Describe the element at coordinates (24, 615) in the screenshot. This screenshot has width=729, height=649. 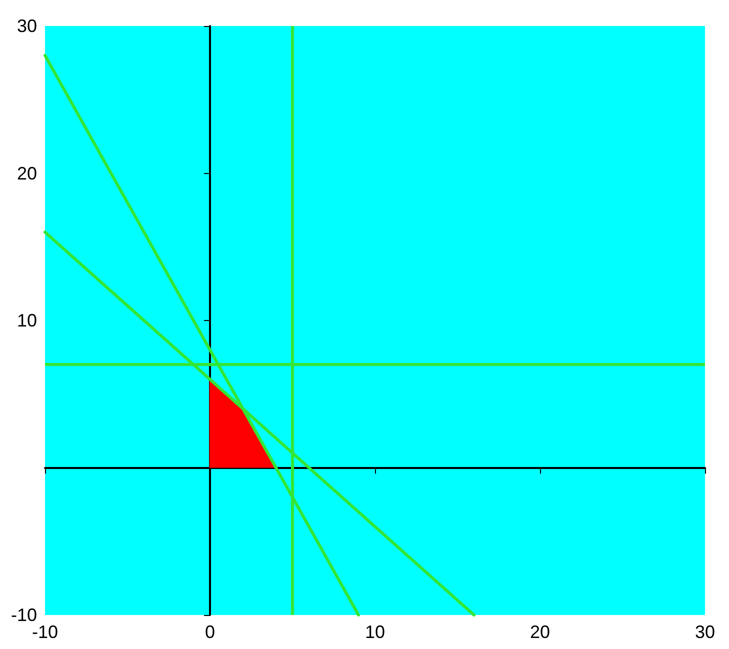
I see `y-tick-label: -10` at that location.